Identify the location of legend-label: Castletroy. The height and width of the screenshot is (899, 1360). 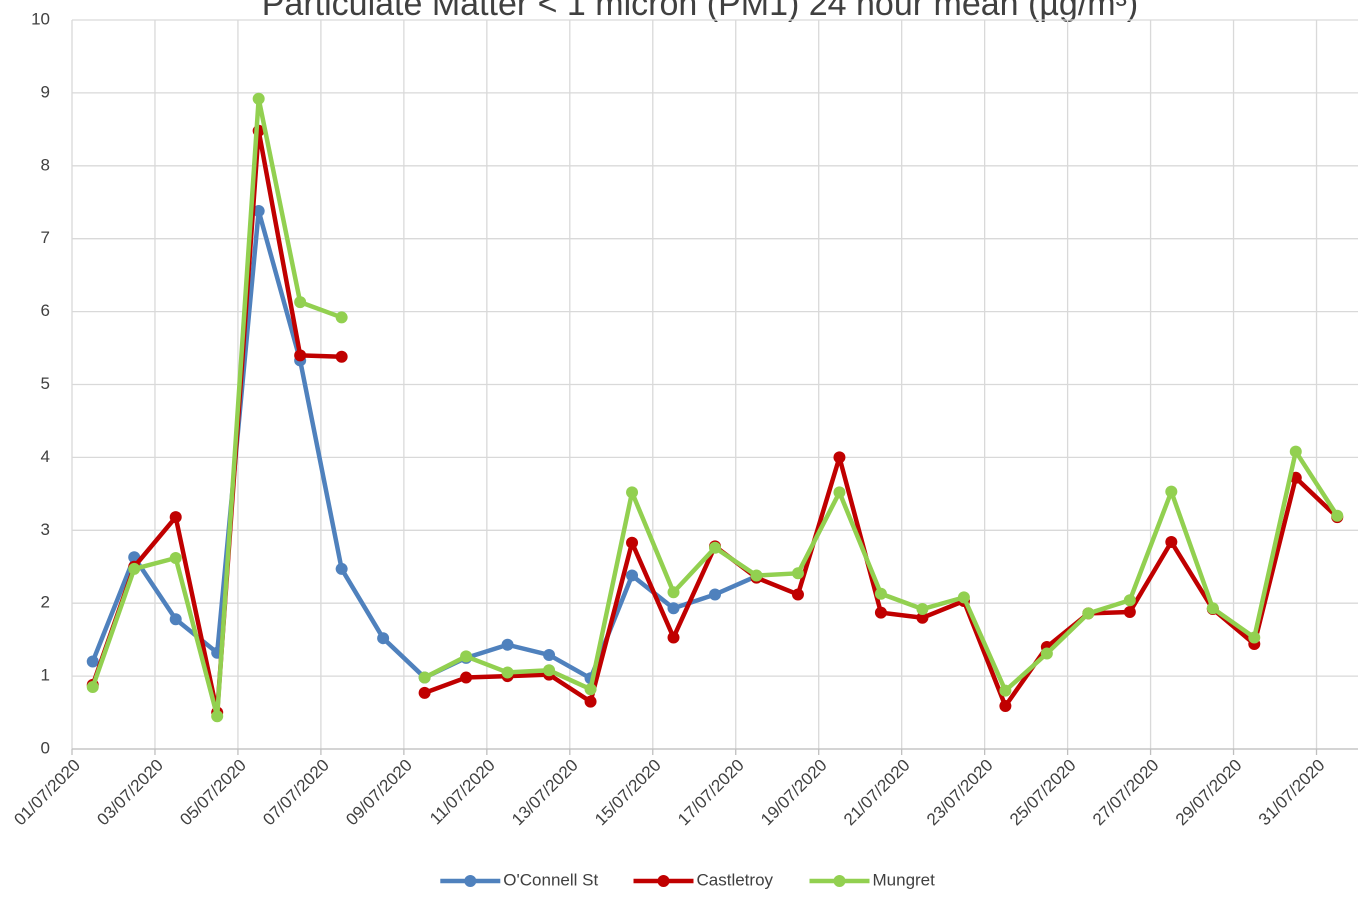
(735, 879).